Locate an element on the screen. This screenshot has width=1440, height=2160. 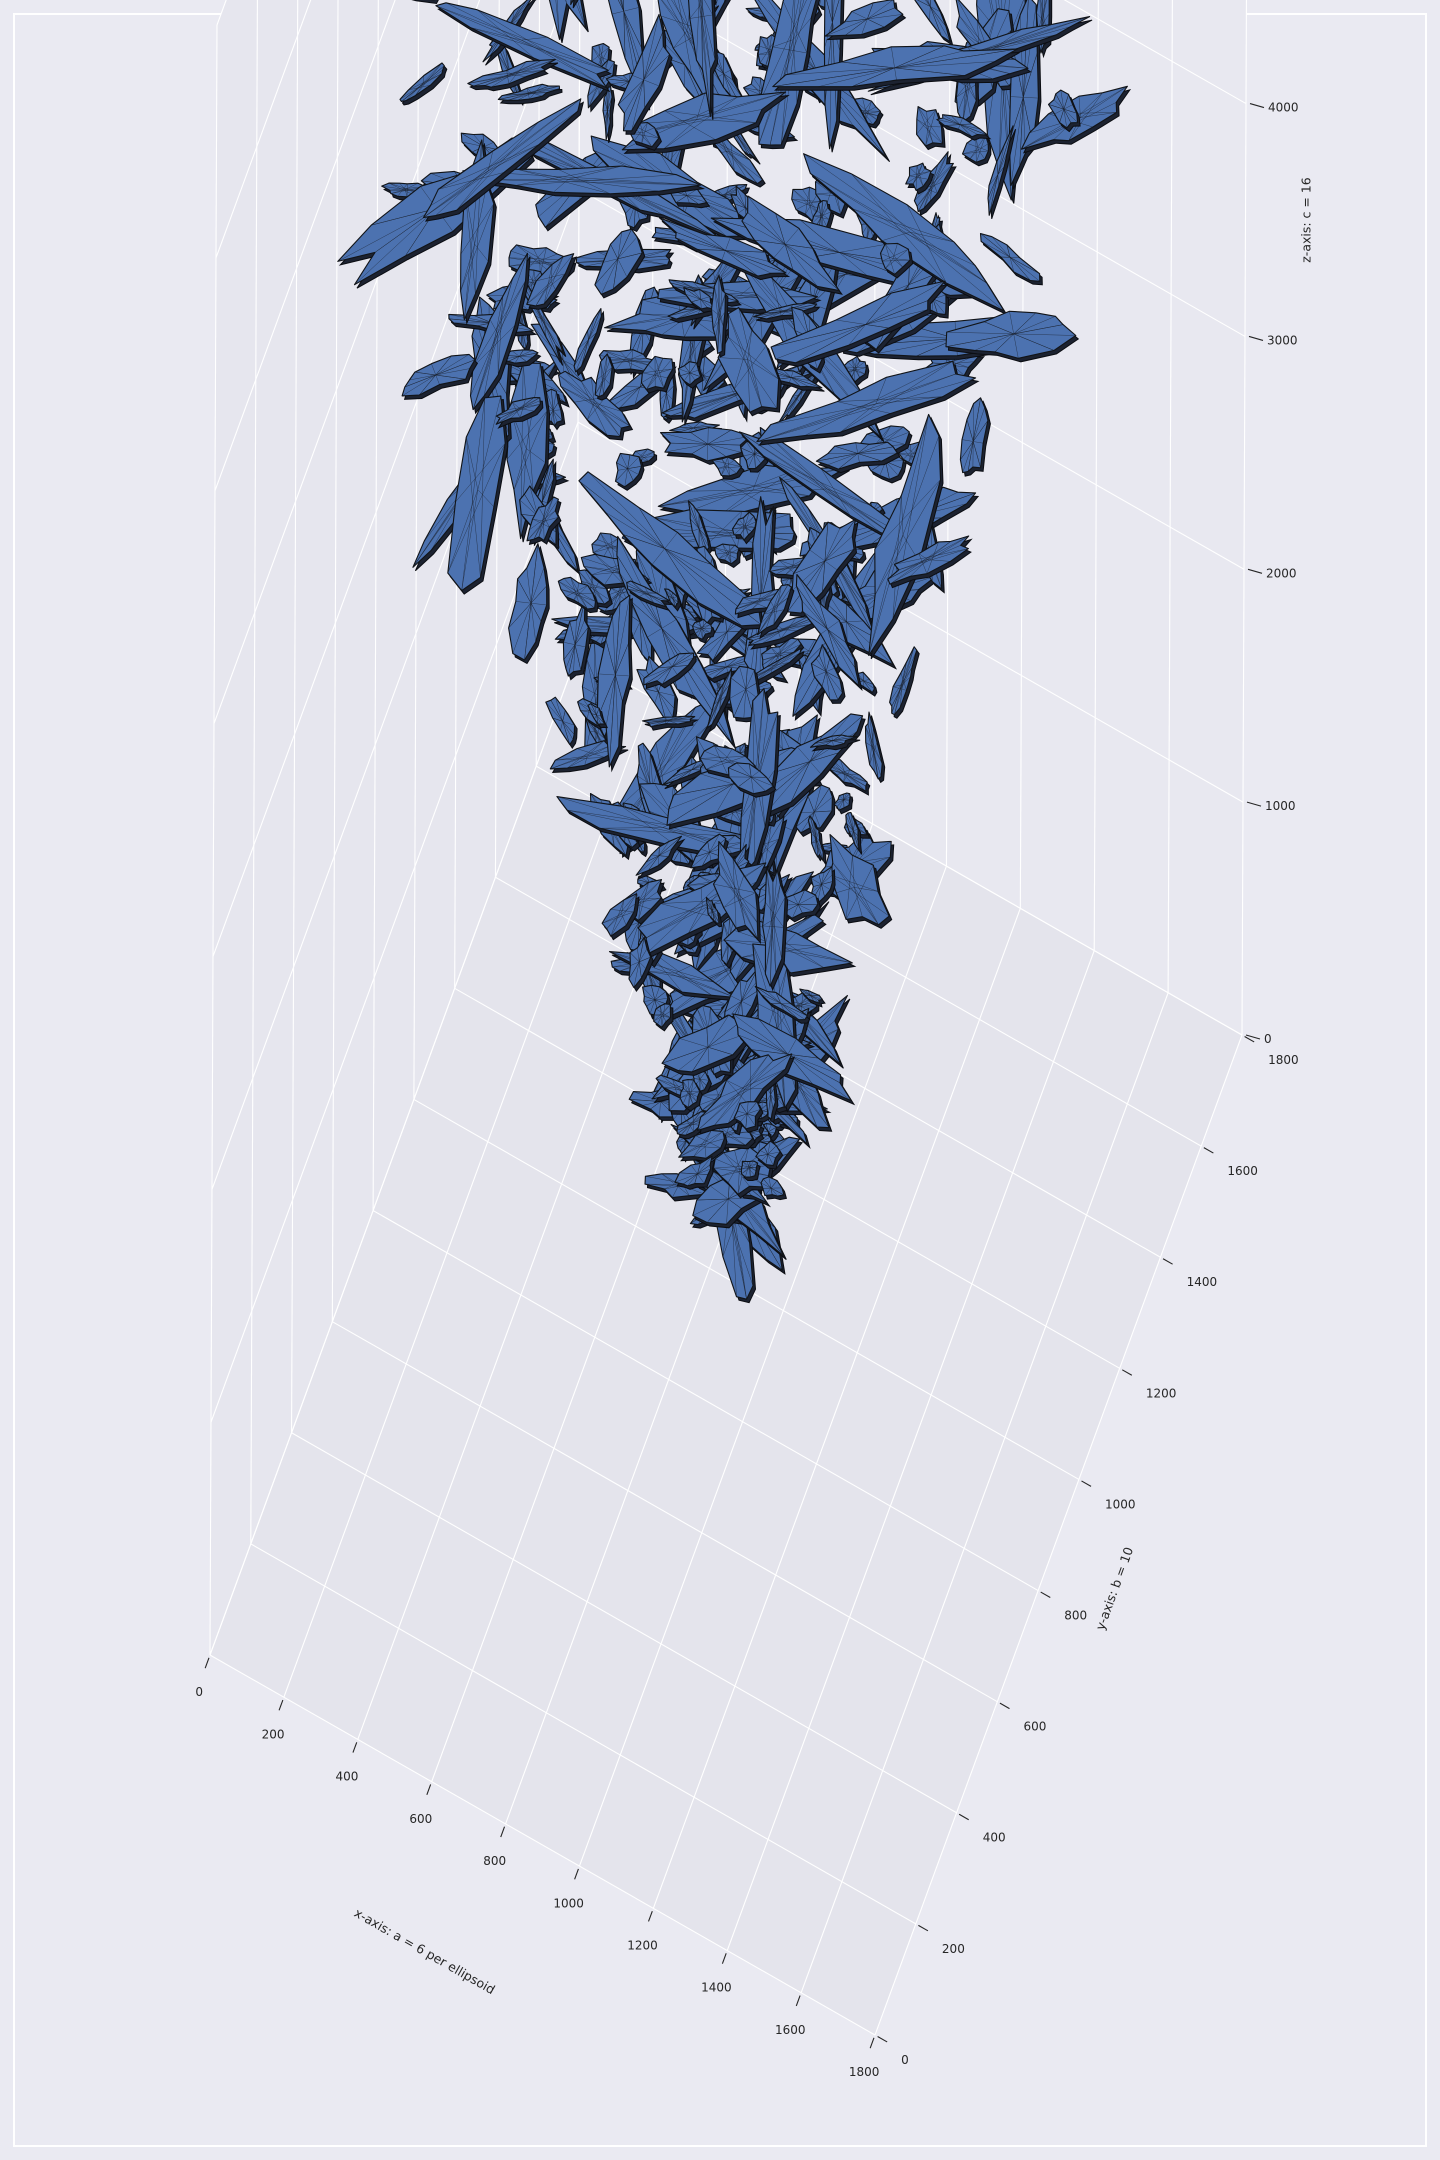
z-tick-label: 3000 is located at coordinates (1282, 340).